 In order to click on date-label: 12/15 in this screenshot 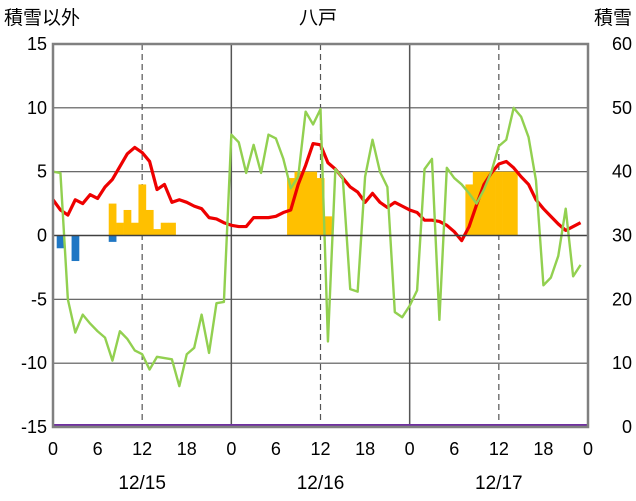, I will do `click(142, 483)`.